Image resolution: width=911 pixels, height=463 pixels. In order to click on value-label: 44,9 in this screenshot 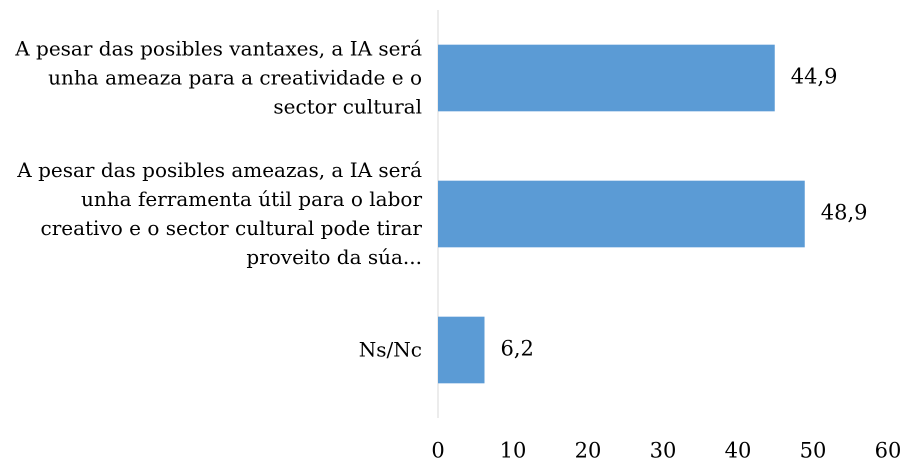, I will do `click(814, 77)`.